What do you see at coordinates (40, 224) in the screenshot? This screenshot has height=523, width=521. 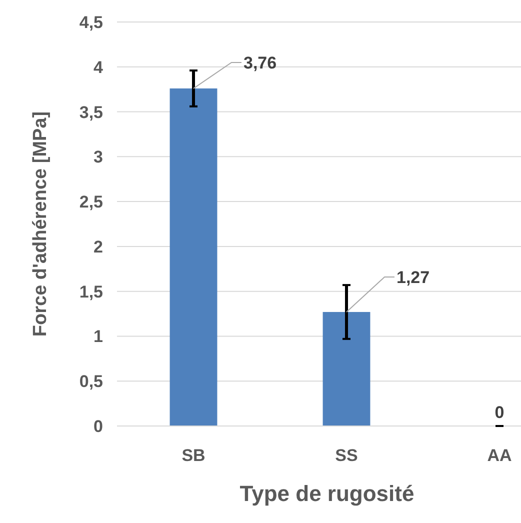 I see `y-axis-title: Force d'adhérence [MPa]` at bounding box center [40, 224].